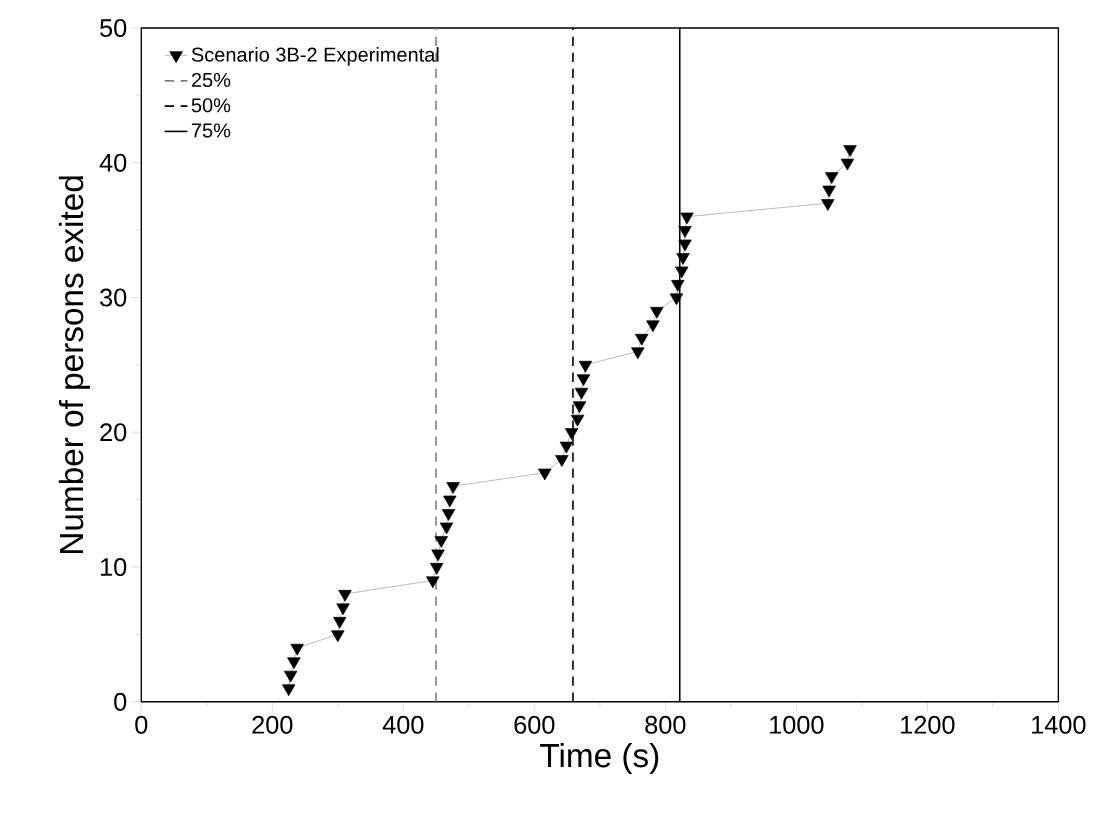  What do you see at coordinates (120, 701) in the screenshot?
I see `y-tick-label: 0` at bounding box center [120, 701].